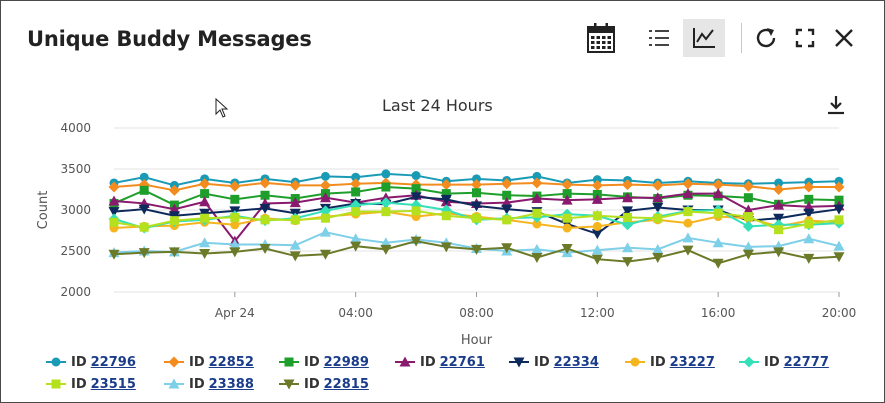  What do you see at coordinates (597, 313) in the screenshot?
I see `x-tick-label: 12:00` at bounding box center [597, 313].